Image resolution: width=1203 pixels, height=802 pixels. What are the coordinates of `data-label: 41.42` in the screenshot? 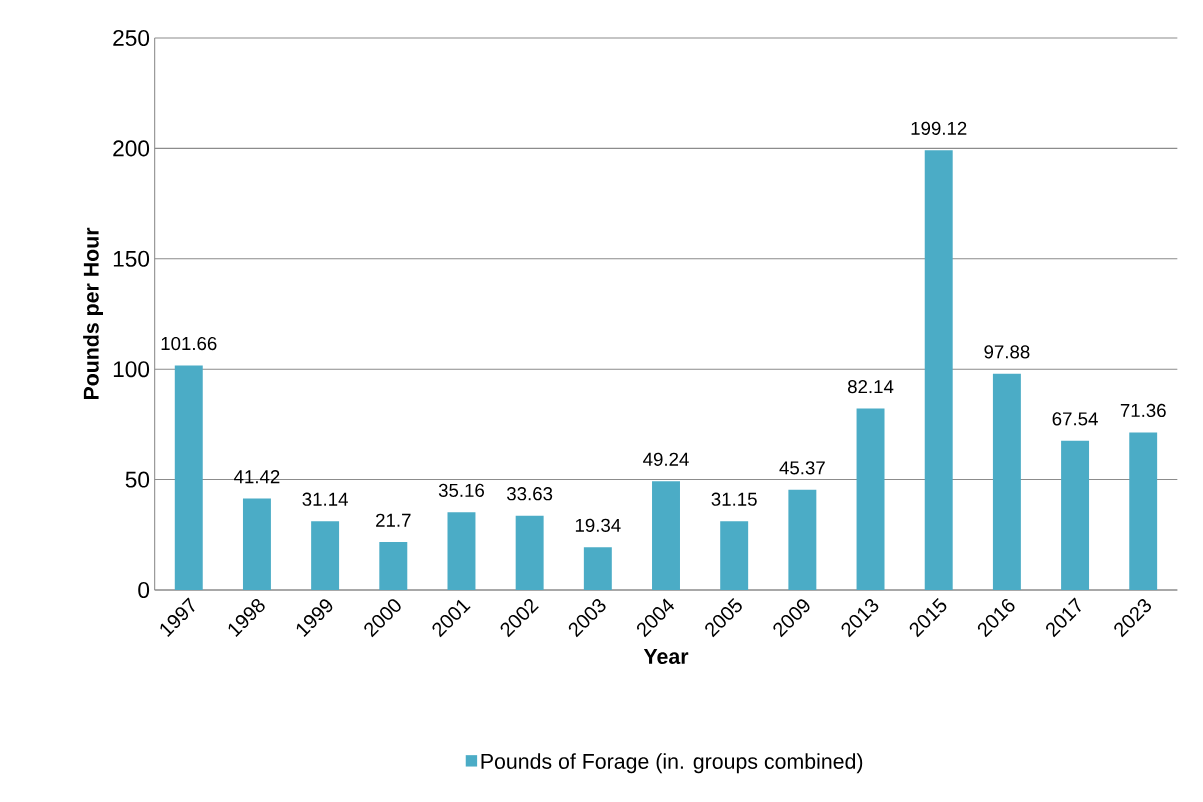 It's located at (257, 477).